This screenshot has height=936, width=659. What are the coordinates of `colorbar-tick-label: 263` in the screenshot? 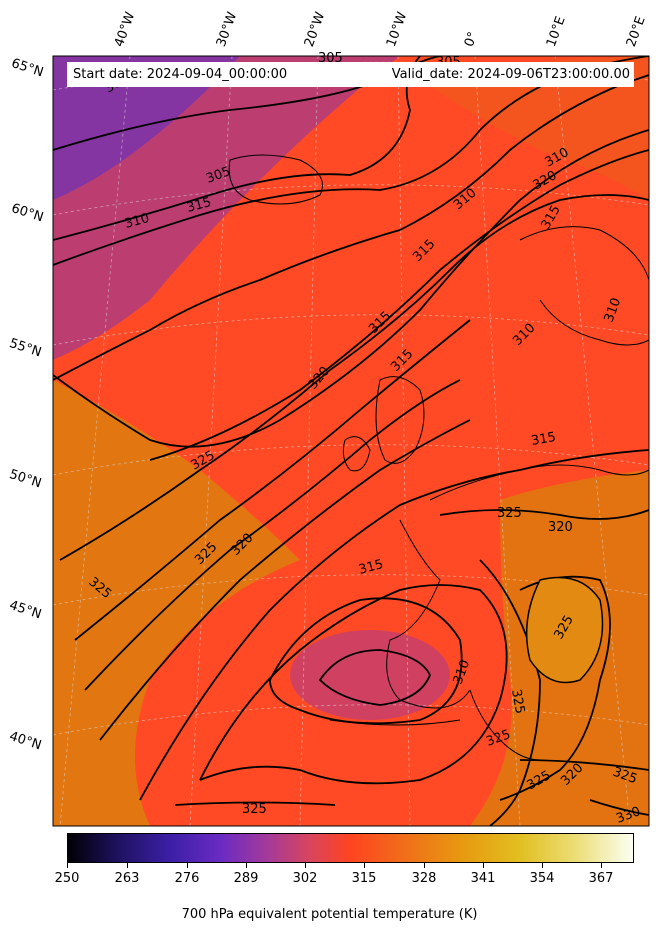 It's located at (127, 878).